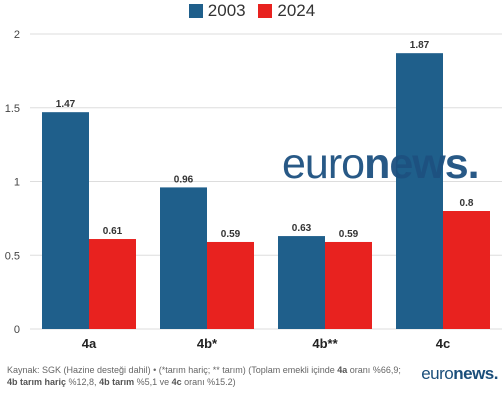 This screenshot has width=504, height=401. Describe the element at coordinates (17, 35) in the screenshot. I see `y-tick-label: 2` at that location.